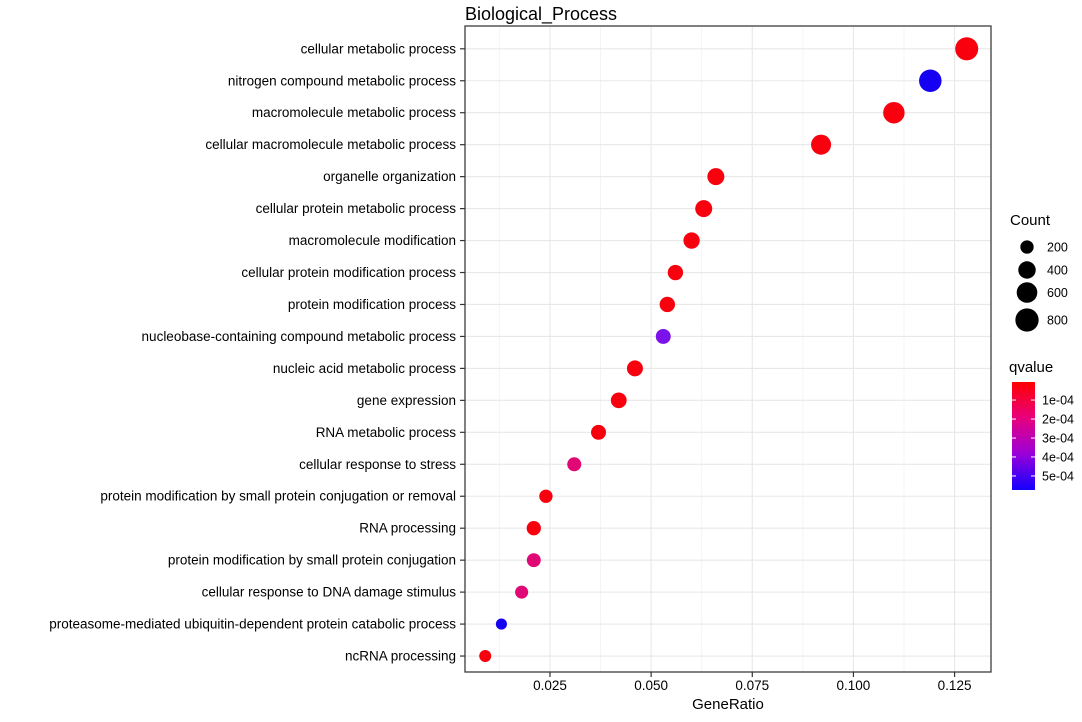 Image resolution: width=1082 pixels, height=722 pixels. I want to click on qvalue-legend-label: 3e-04, so click(1058, 439).